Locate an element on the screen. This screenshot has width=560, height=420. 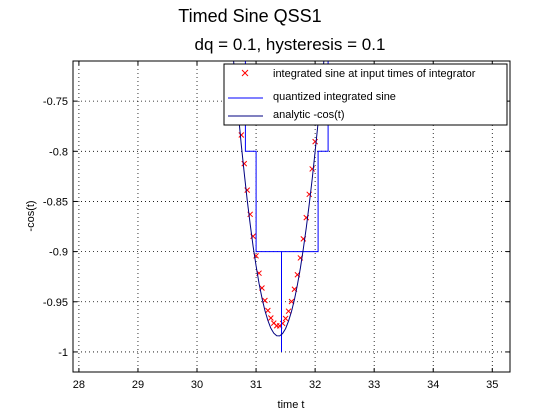
y-tick-label: -0.8 is located at coordinates (58, 152).